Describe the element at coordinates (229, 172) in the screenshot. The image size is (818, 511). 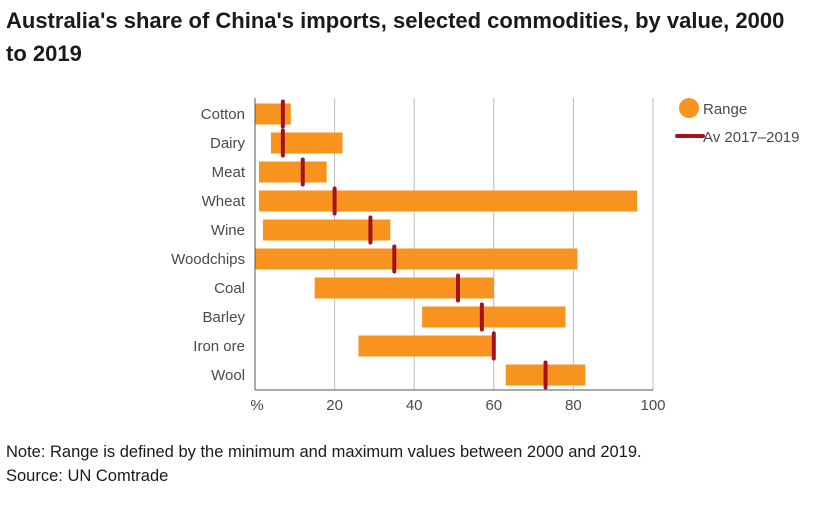
I see `category-label-meat: Meat` at that location.